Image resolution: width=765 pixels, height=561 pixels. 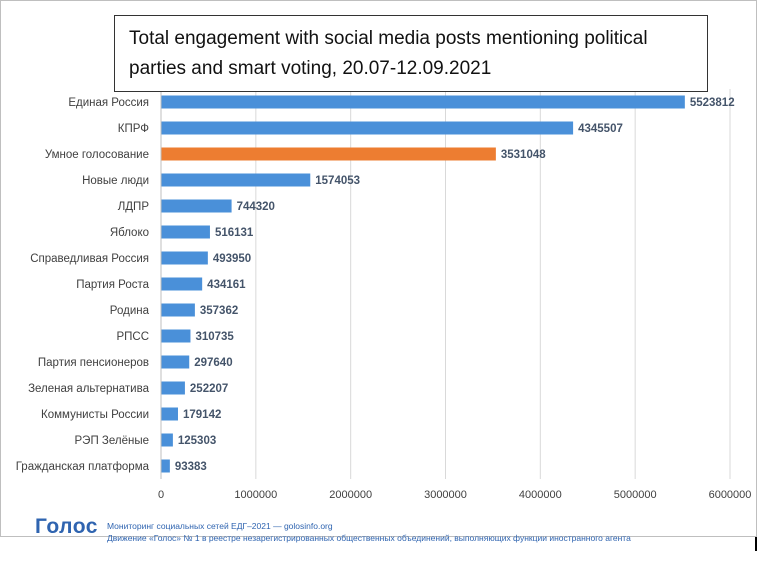 What do you see at coordinates (255, 495) in the screenshot?
I see `x-tick-label: 1000000` at bounding box center [255, 495].